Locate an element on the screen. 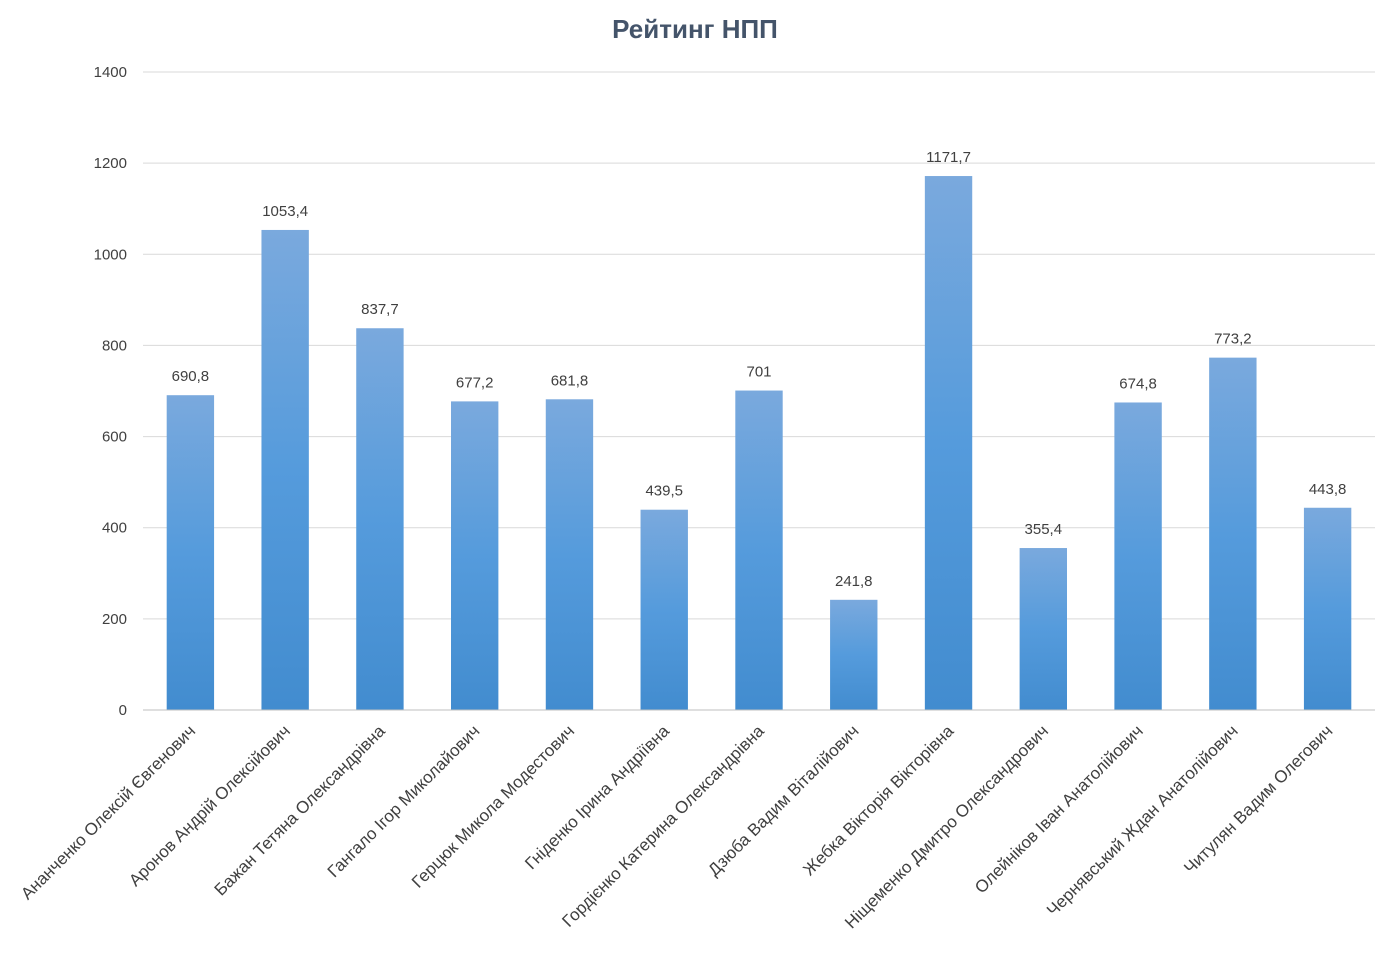 The image size is (1388, 960). y-tick-label: 1400 is located at coordinates (110, 72).